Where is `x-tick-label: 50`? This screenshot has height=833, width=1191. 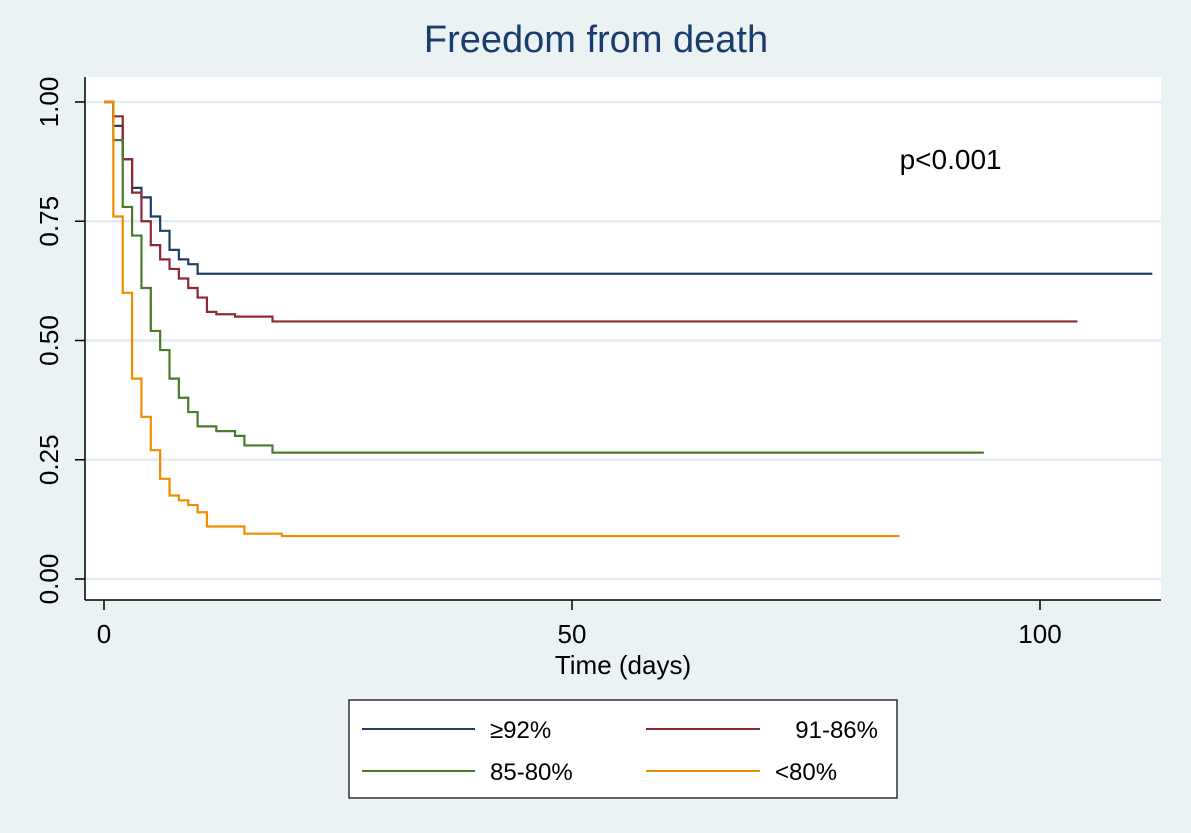 x-tick-label: 50 is located at coordinates (572, 634).